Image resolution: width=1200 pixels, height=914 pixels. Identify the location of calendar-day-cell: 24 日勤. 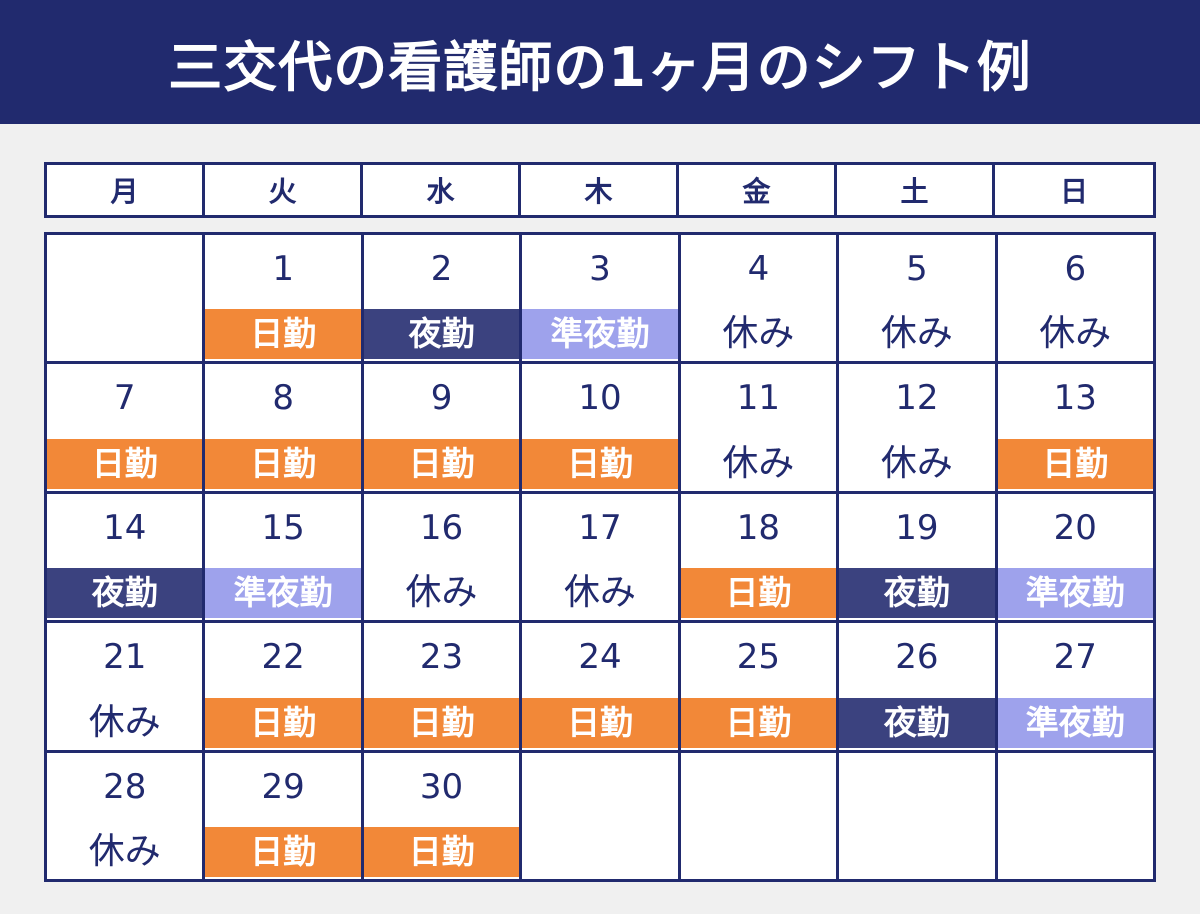
(600, 686).